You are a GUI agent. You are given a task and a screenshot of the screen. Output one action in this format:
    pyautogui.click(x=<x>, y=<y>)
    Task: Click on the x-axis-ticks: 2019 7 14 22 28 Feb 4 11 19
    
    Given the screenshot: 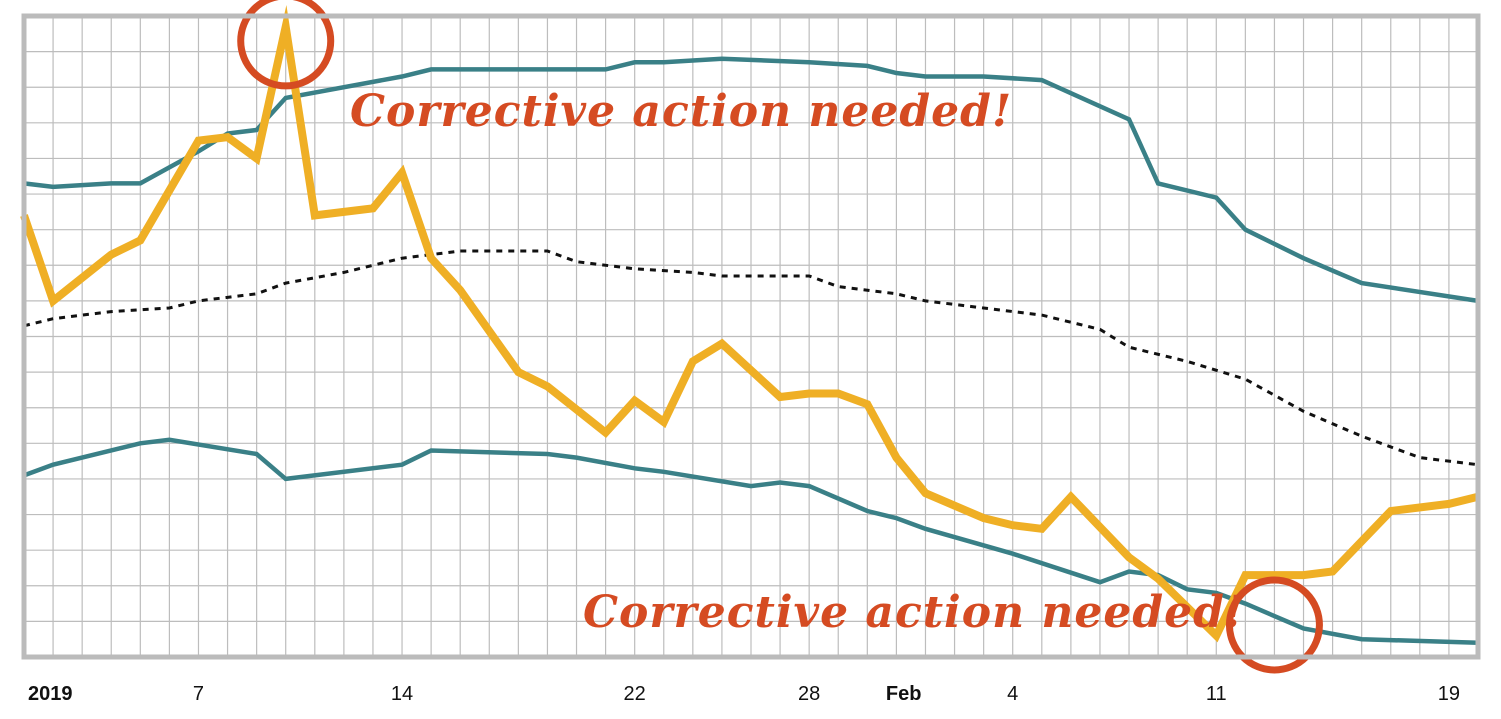 What is the action you would take?
    pyautogui.click(x=744, y=694)
    